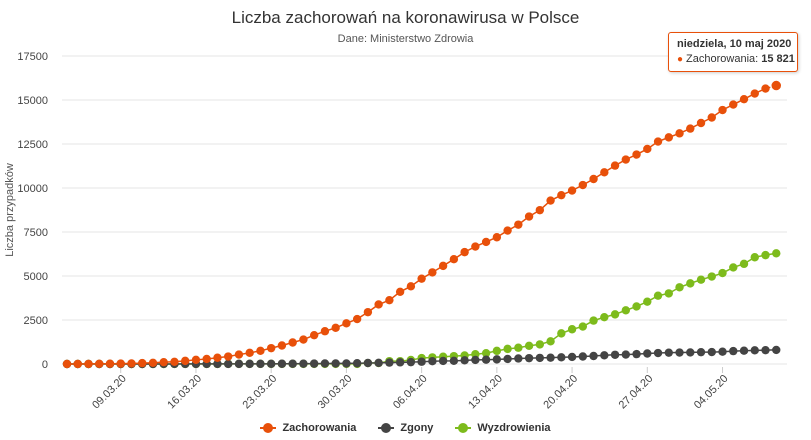 This screenshot has width=811, height=440. Describe the element at coordinates (503, 428) in the screenshot. I see `legend-item-wyzdrowienia: Wyzdrowienia` at that location.